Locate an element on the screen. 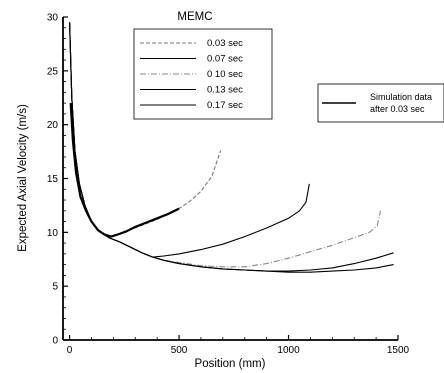  y-tick-label: 5 is located at coordinates (55, 287).